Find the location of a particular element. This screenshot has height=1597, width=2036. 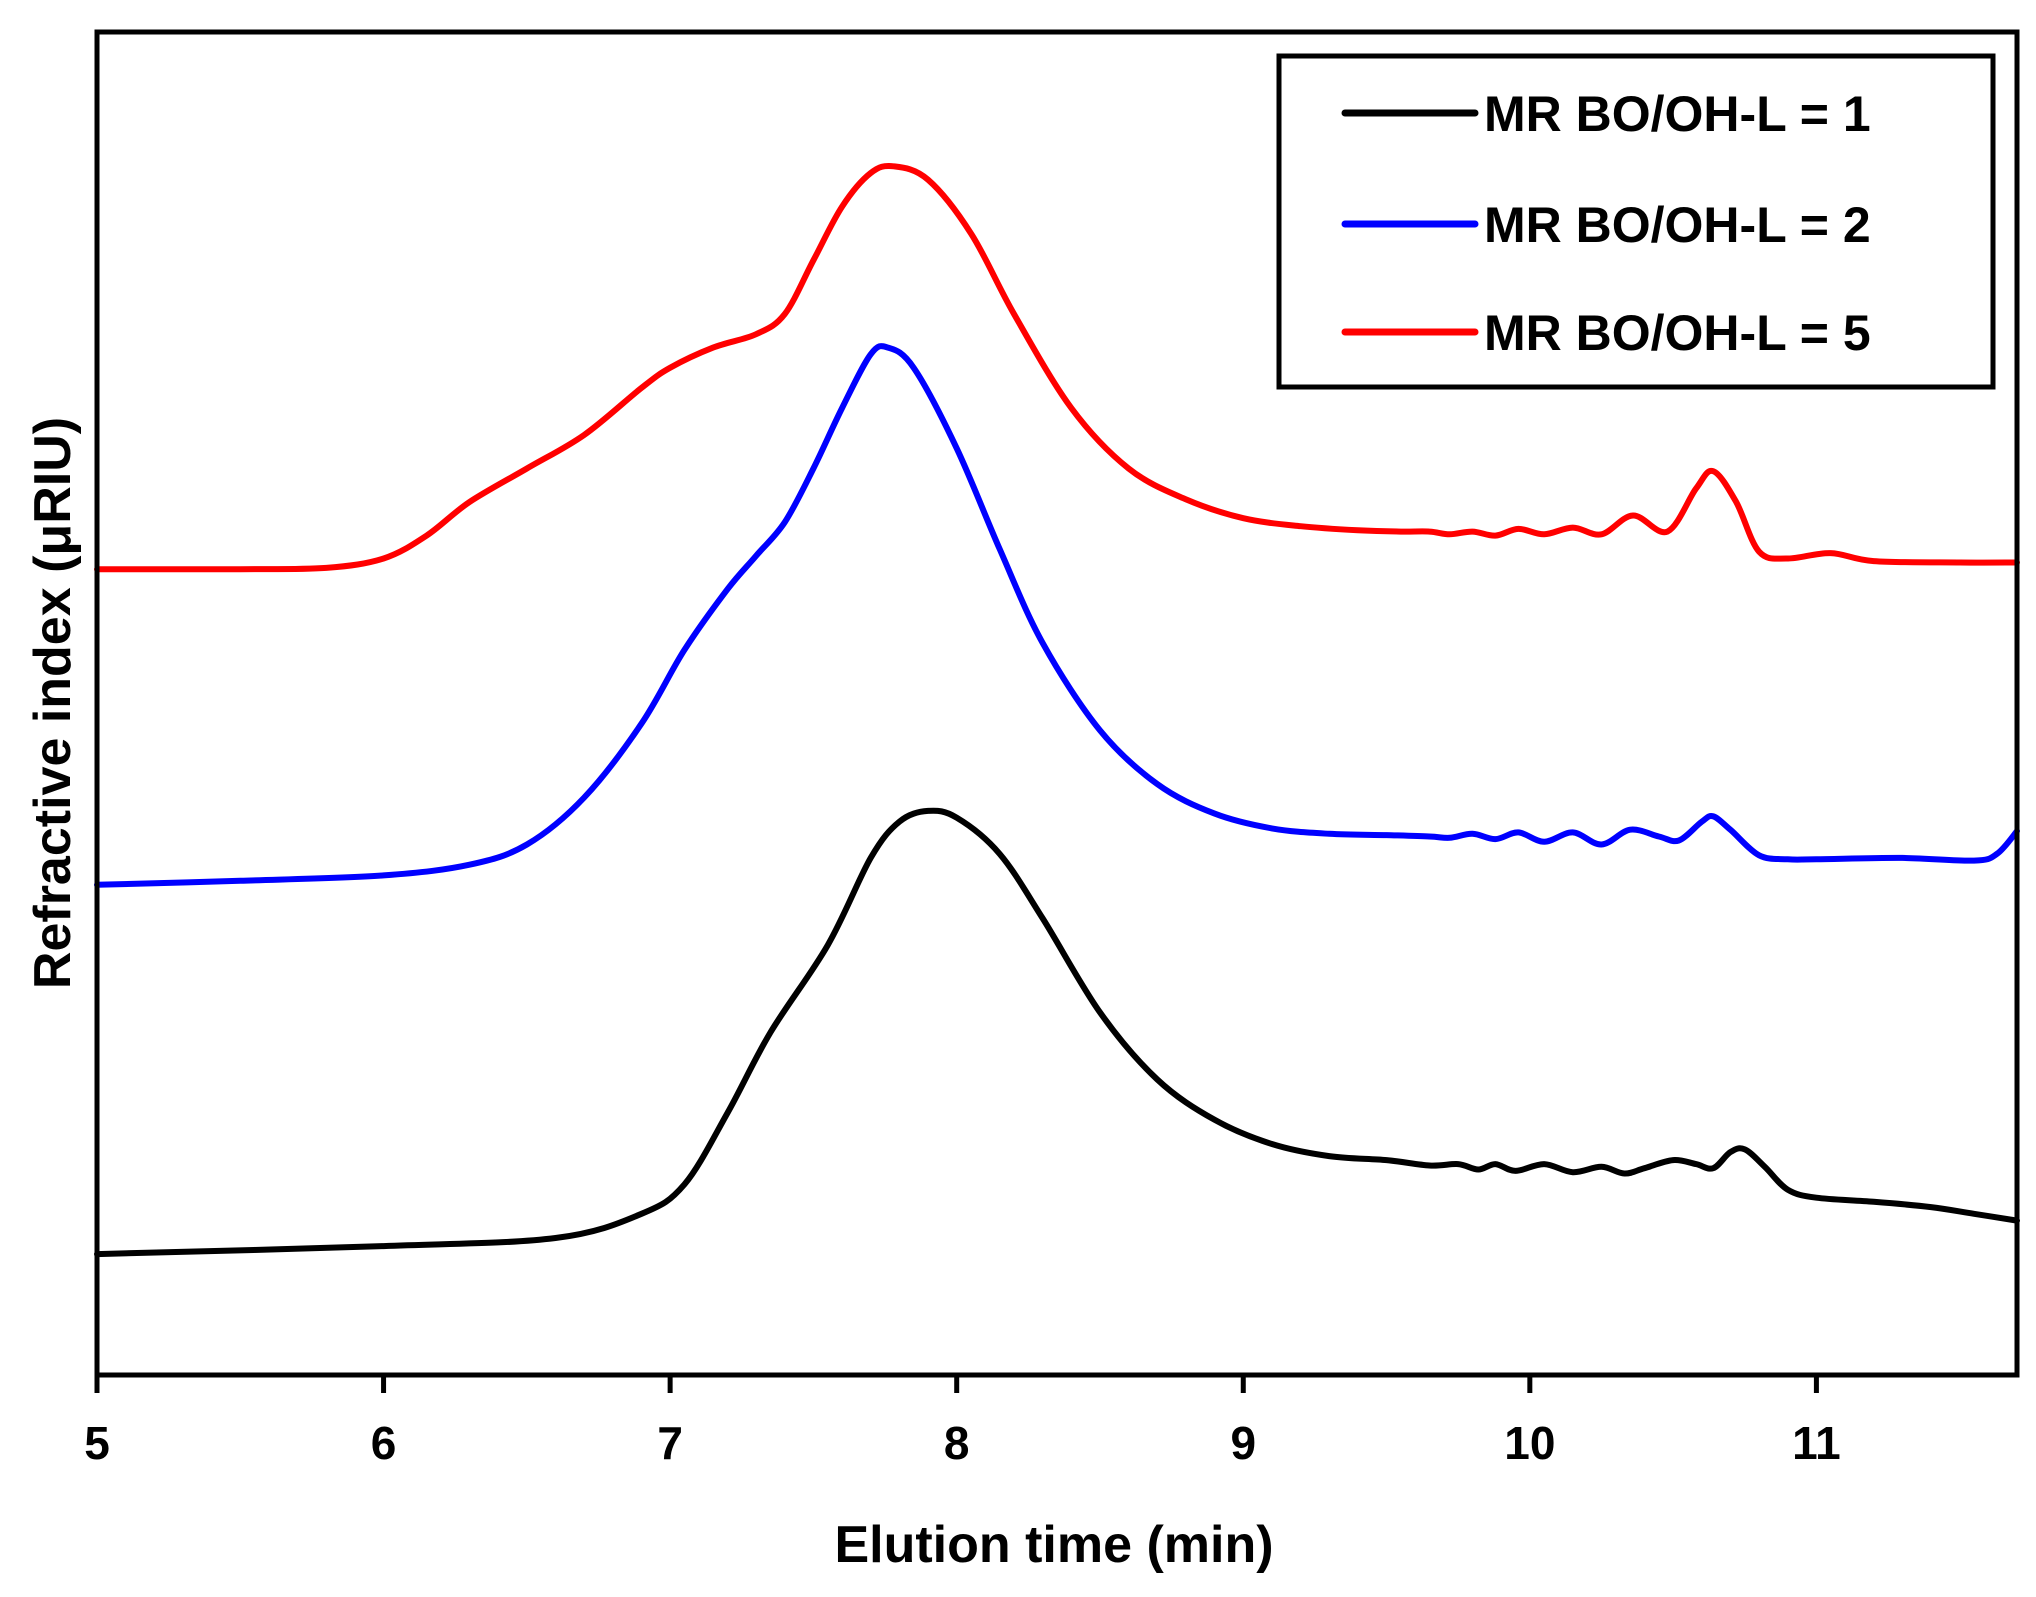

x-axis-ticks is located at coordinates (956, 1384).